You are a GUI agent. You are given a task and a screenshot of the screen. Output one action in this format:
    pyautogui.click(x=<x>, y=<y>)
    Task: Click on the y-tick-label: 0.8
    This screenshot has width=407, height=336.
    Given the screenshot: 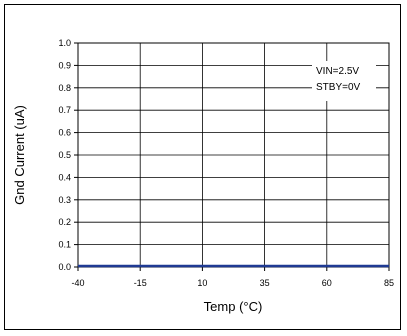 What is the action you would take?
    pyautogui.click(x=64, y=88)
    